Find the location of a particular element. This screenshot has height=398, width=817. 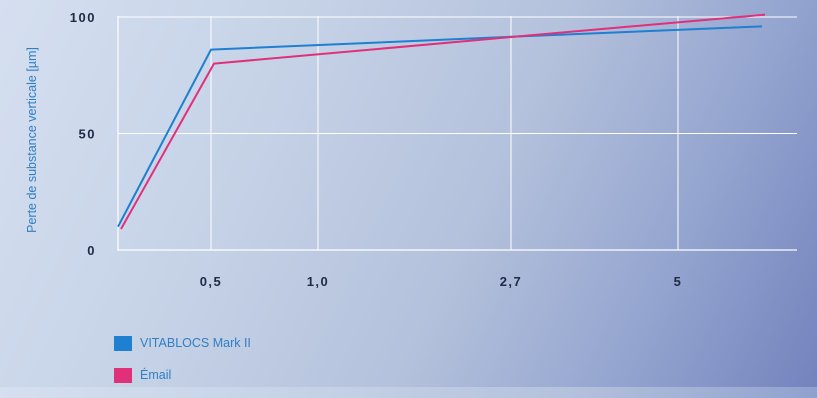

legend-item-vitablocs: VITABLOCS Mark II is located at coordinates (182, 343).